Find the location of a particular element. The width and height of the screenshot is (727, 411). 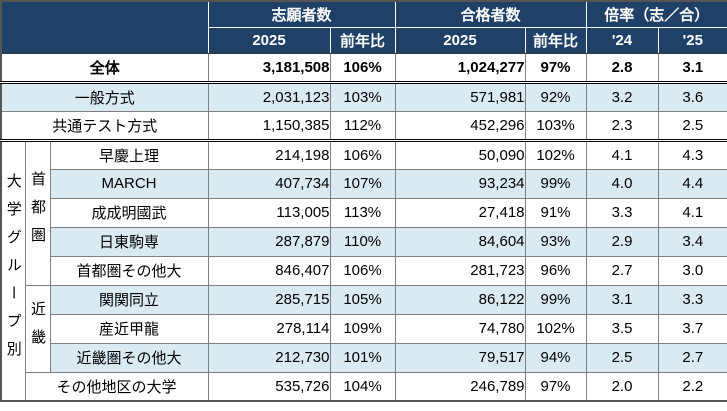

admitted-2025-cell: 27,418 is located at coordinates (460, 212).